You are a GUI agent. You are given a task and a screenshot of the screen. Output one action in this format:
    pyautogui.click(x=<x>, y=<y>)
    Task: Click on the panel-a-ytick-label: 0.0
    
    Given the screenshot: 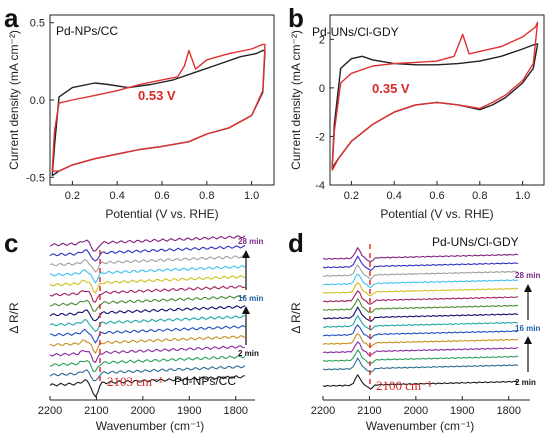 What is the action you would take?
    pyautogui.click(x=37, y=101)
    